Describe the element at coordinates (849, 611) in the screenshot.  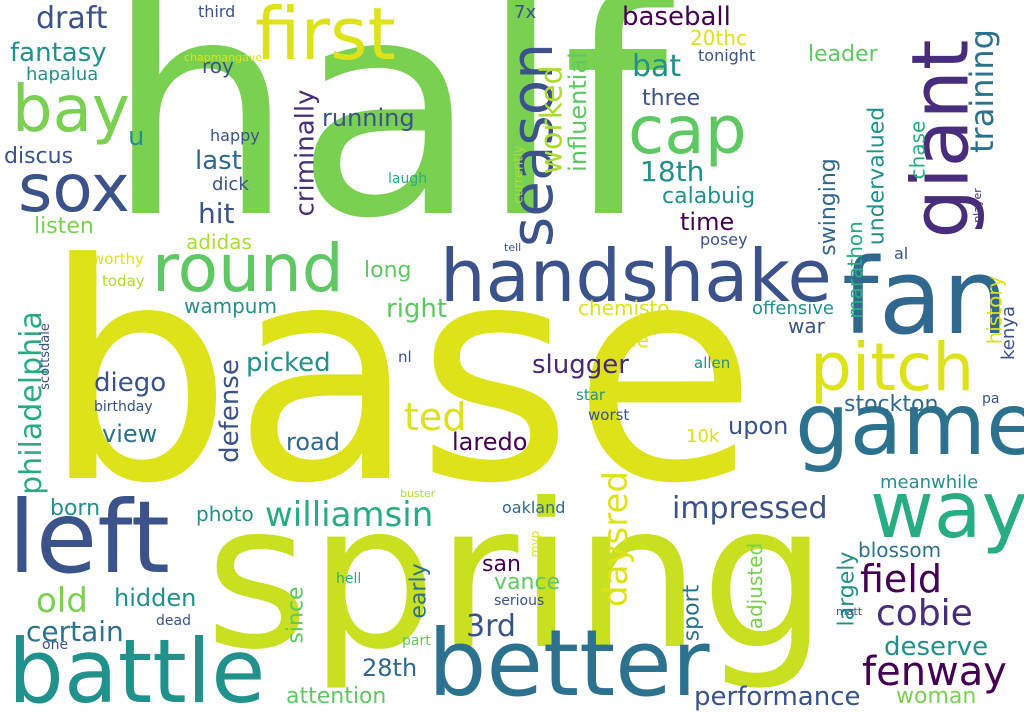
I see `word-matt: matt` at that location.